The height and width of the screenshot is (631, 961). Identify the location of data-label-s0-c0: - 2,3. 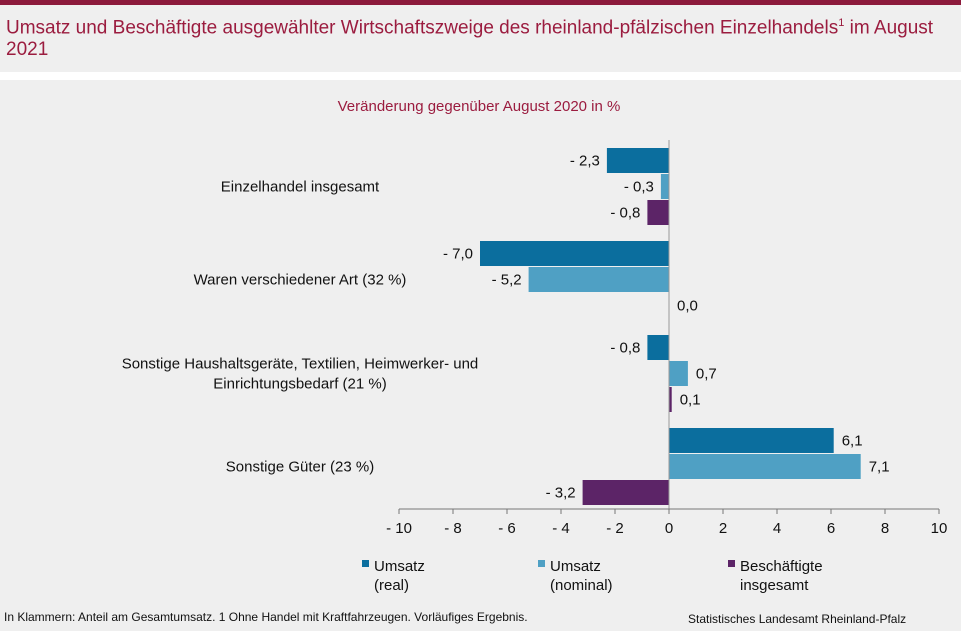
(585, 161).